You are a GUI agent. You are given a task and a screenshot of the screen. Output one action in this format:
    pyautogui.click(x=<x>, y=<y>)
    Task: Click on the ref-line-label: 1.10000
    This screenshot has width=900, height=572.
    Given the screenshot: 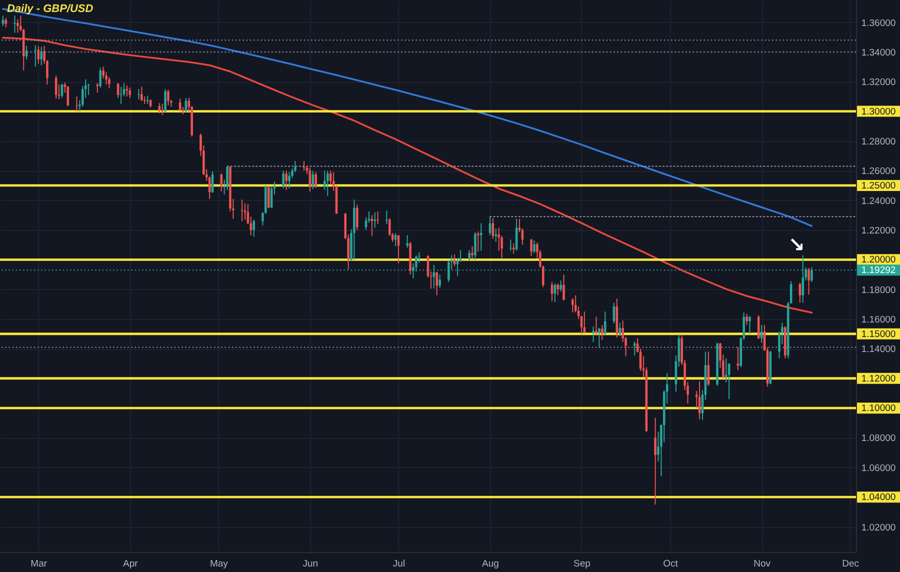 What is the action you would take?
    pyautogui.click(x=878, y=408)
    